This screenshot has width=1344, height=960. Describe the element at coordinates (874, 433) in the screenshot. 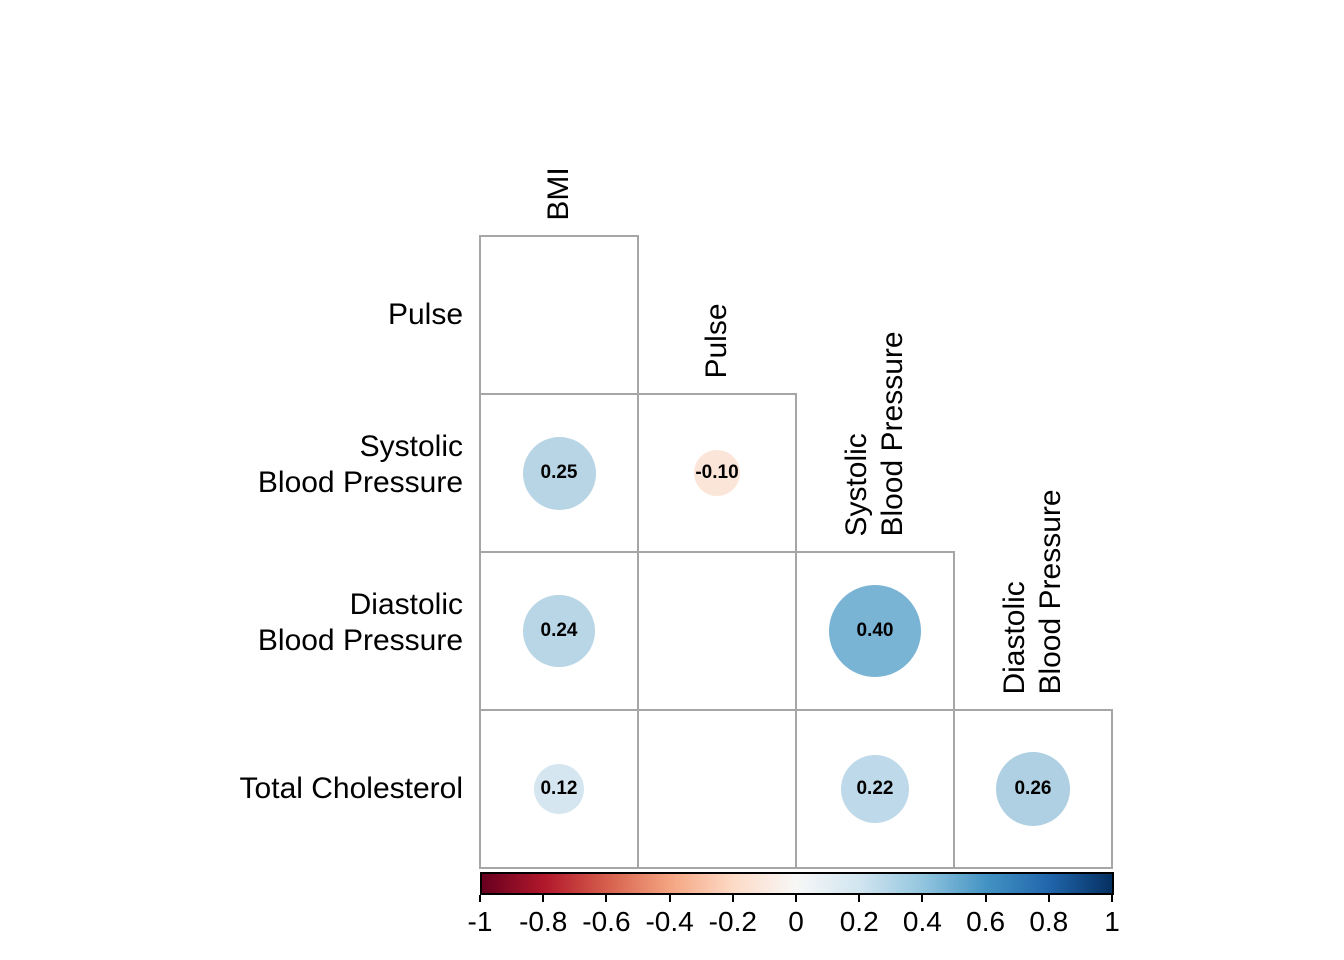

I see `col-label-2: Systolic Blood Pressure` at that location.